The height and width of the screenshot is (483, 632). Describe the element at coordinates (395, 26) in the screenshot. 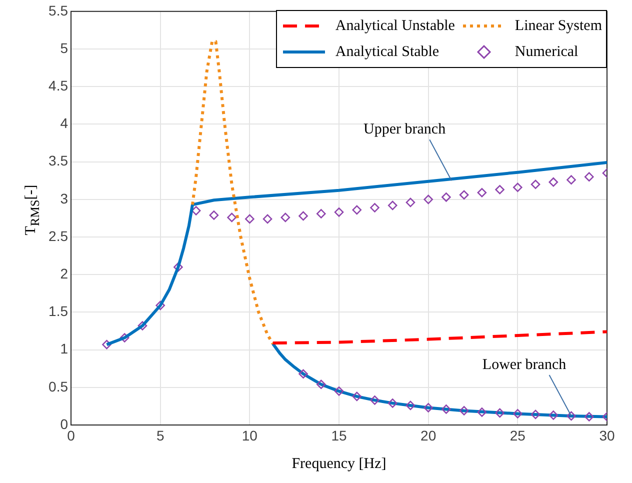

I see `legend-label: Analytical Unstable` at that location.